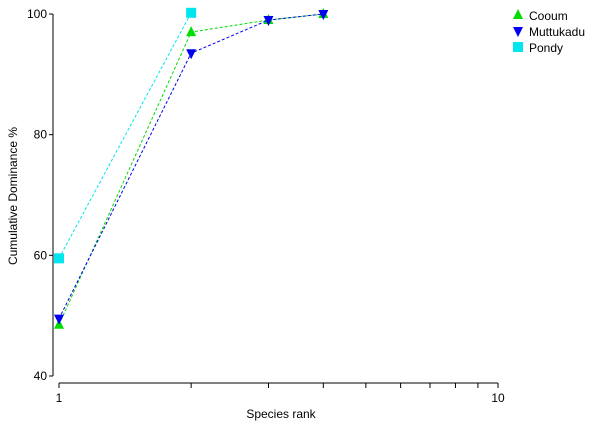 Image resolution: width=600 pixels, height=425 pixels. What do you see at coordinates (37, 14) in the screenshot?
I see `y-tick-label: 100` at bounding box center [37, 14].